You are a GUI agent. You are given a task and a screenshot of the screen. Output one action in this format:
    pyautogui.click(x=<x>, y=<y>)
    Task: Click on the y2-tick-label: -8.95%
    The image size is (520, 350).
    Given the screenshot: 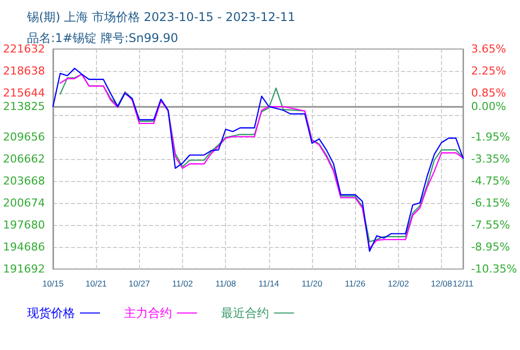 What is the action you would take?
    pyautogui.click(x=490, y=247)
    